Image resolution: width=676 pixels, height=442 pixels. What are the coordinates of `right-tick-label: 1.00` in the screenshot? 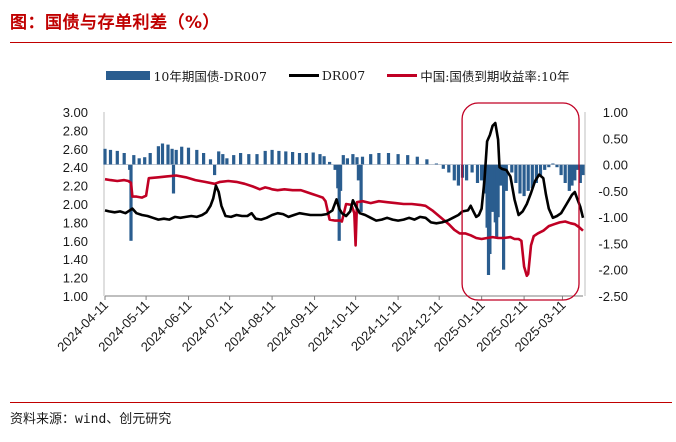 It's located at (615, 112).